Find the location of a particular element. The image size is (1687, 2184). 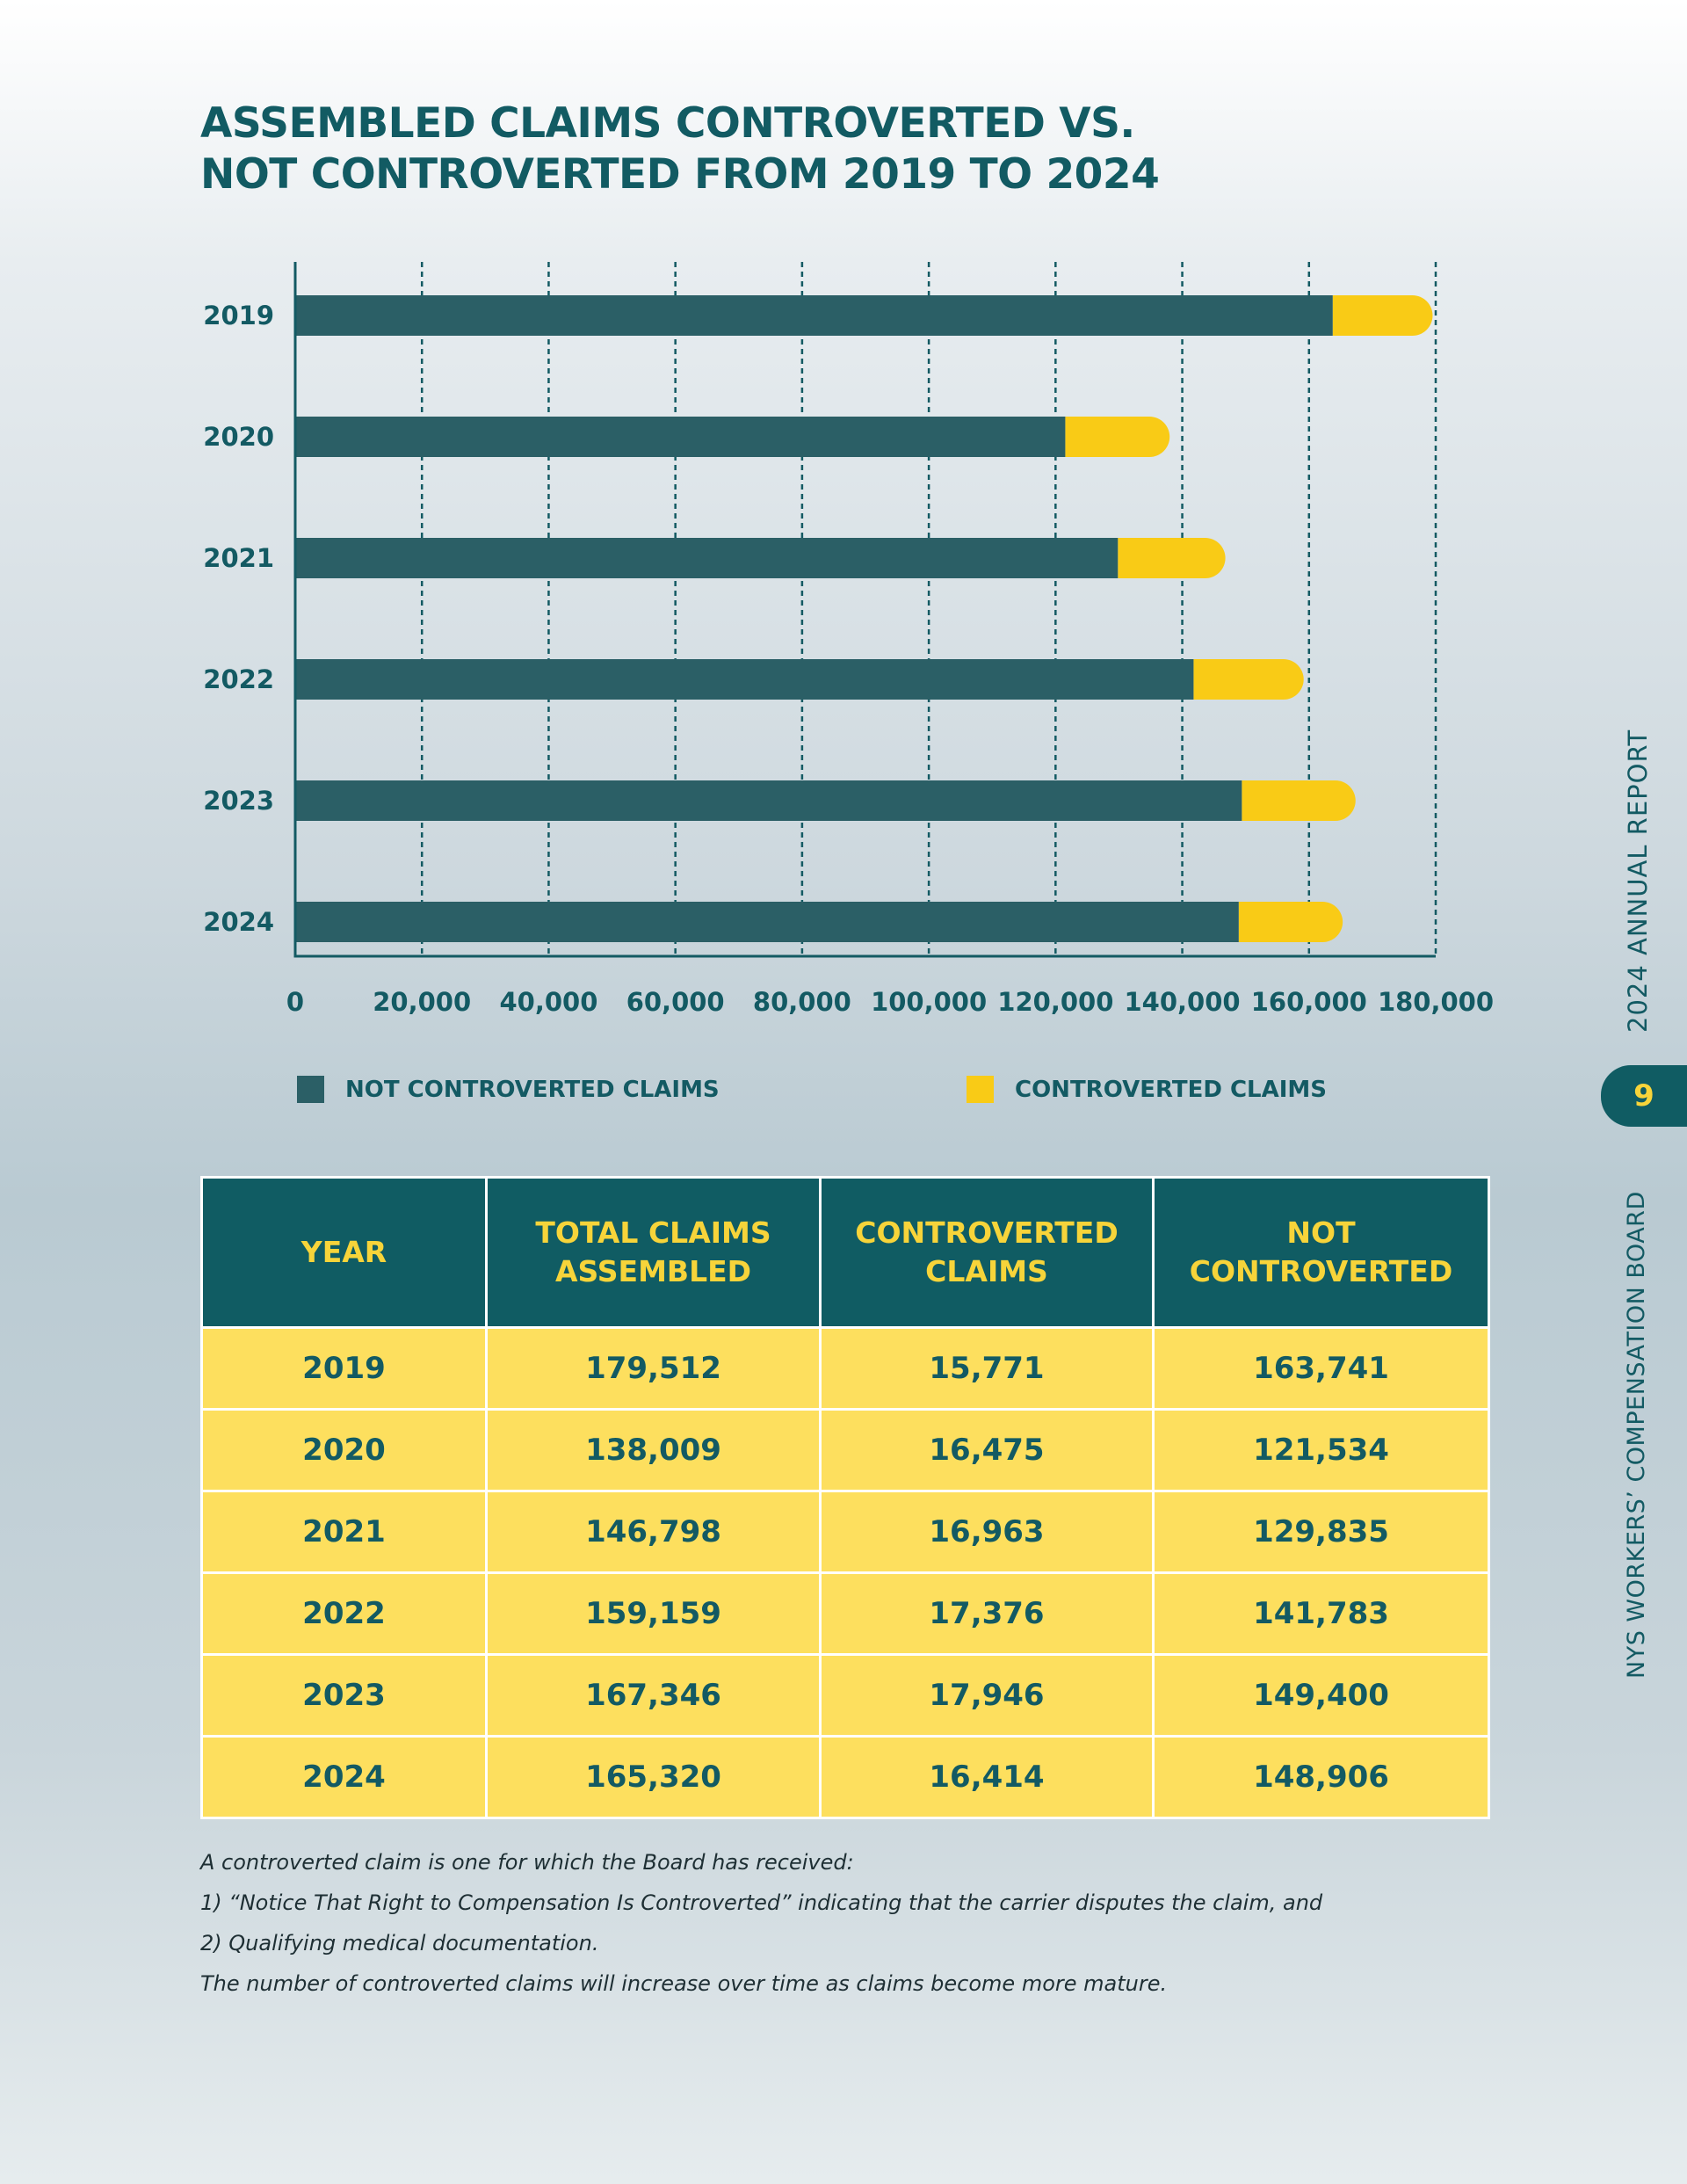

bar-not-controverted-2023 is located at coordinates (768, 800).